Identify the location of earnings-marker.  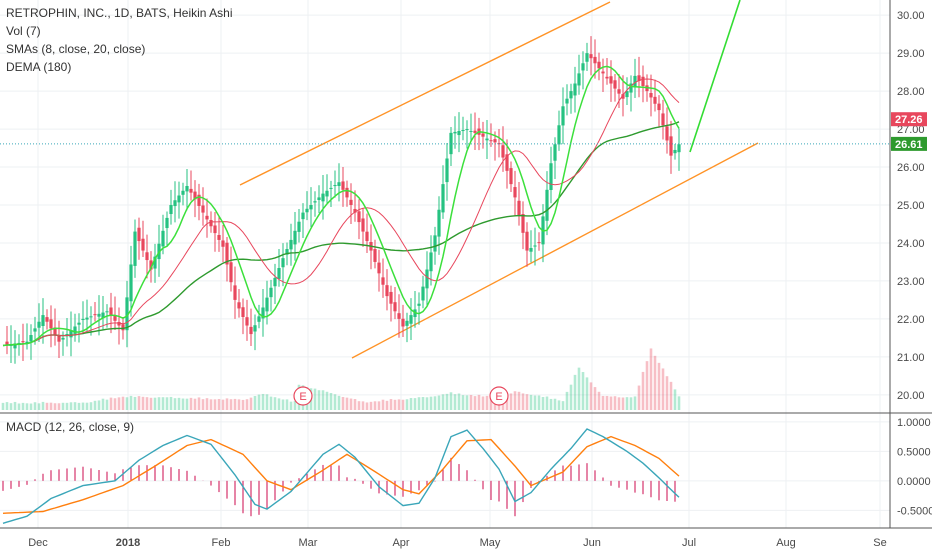
(499, 396).